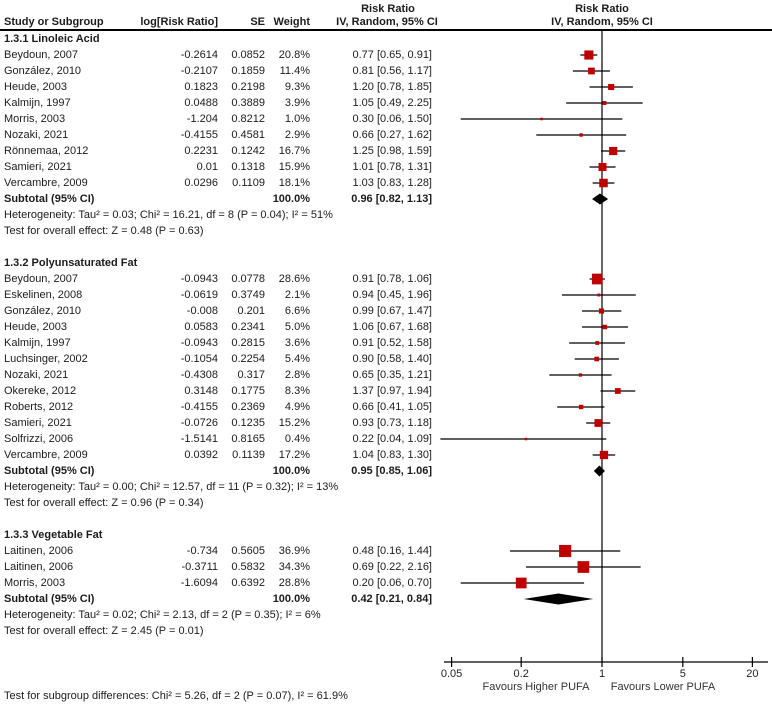 The image size is (772, 704). What do you see at coordinates (199, 423) in the screenshot?
I see `log-risk-ratio-cell: -0.0726` at bounding box center [199, 423].